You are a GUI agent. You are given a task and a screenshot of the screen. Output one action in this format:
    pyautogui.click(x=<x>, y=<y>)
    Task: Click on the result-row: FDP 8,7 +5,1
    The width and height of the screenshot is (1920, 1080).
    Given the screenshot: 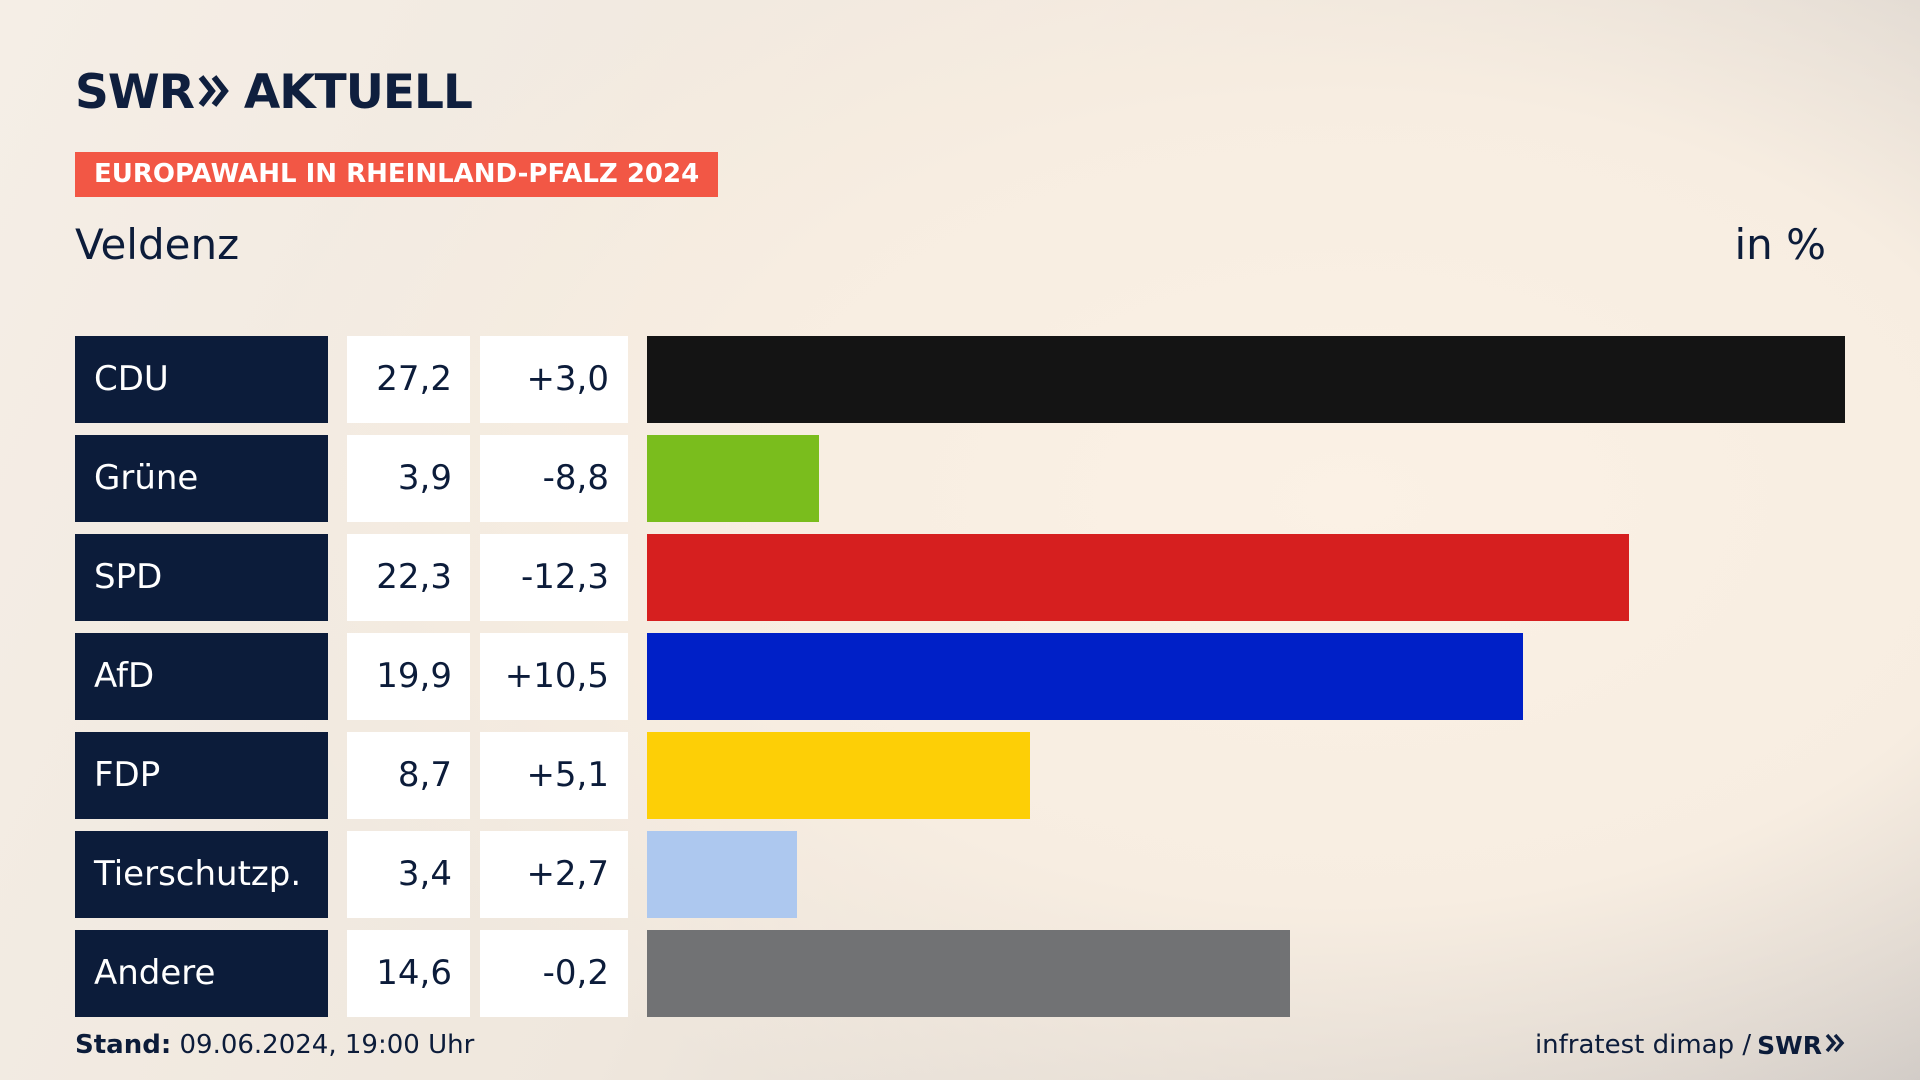 What is the action you would take?
    pyautogui.click(x=960, y=775)
    